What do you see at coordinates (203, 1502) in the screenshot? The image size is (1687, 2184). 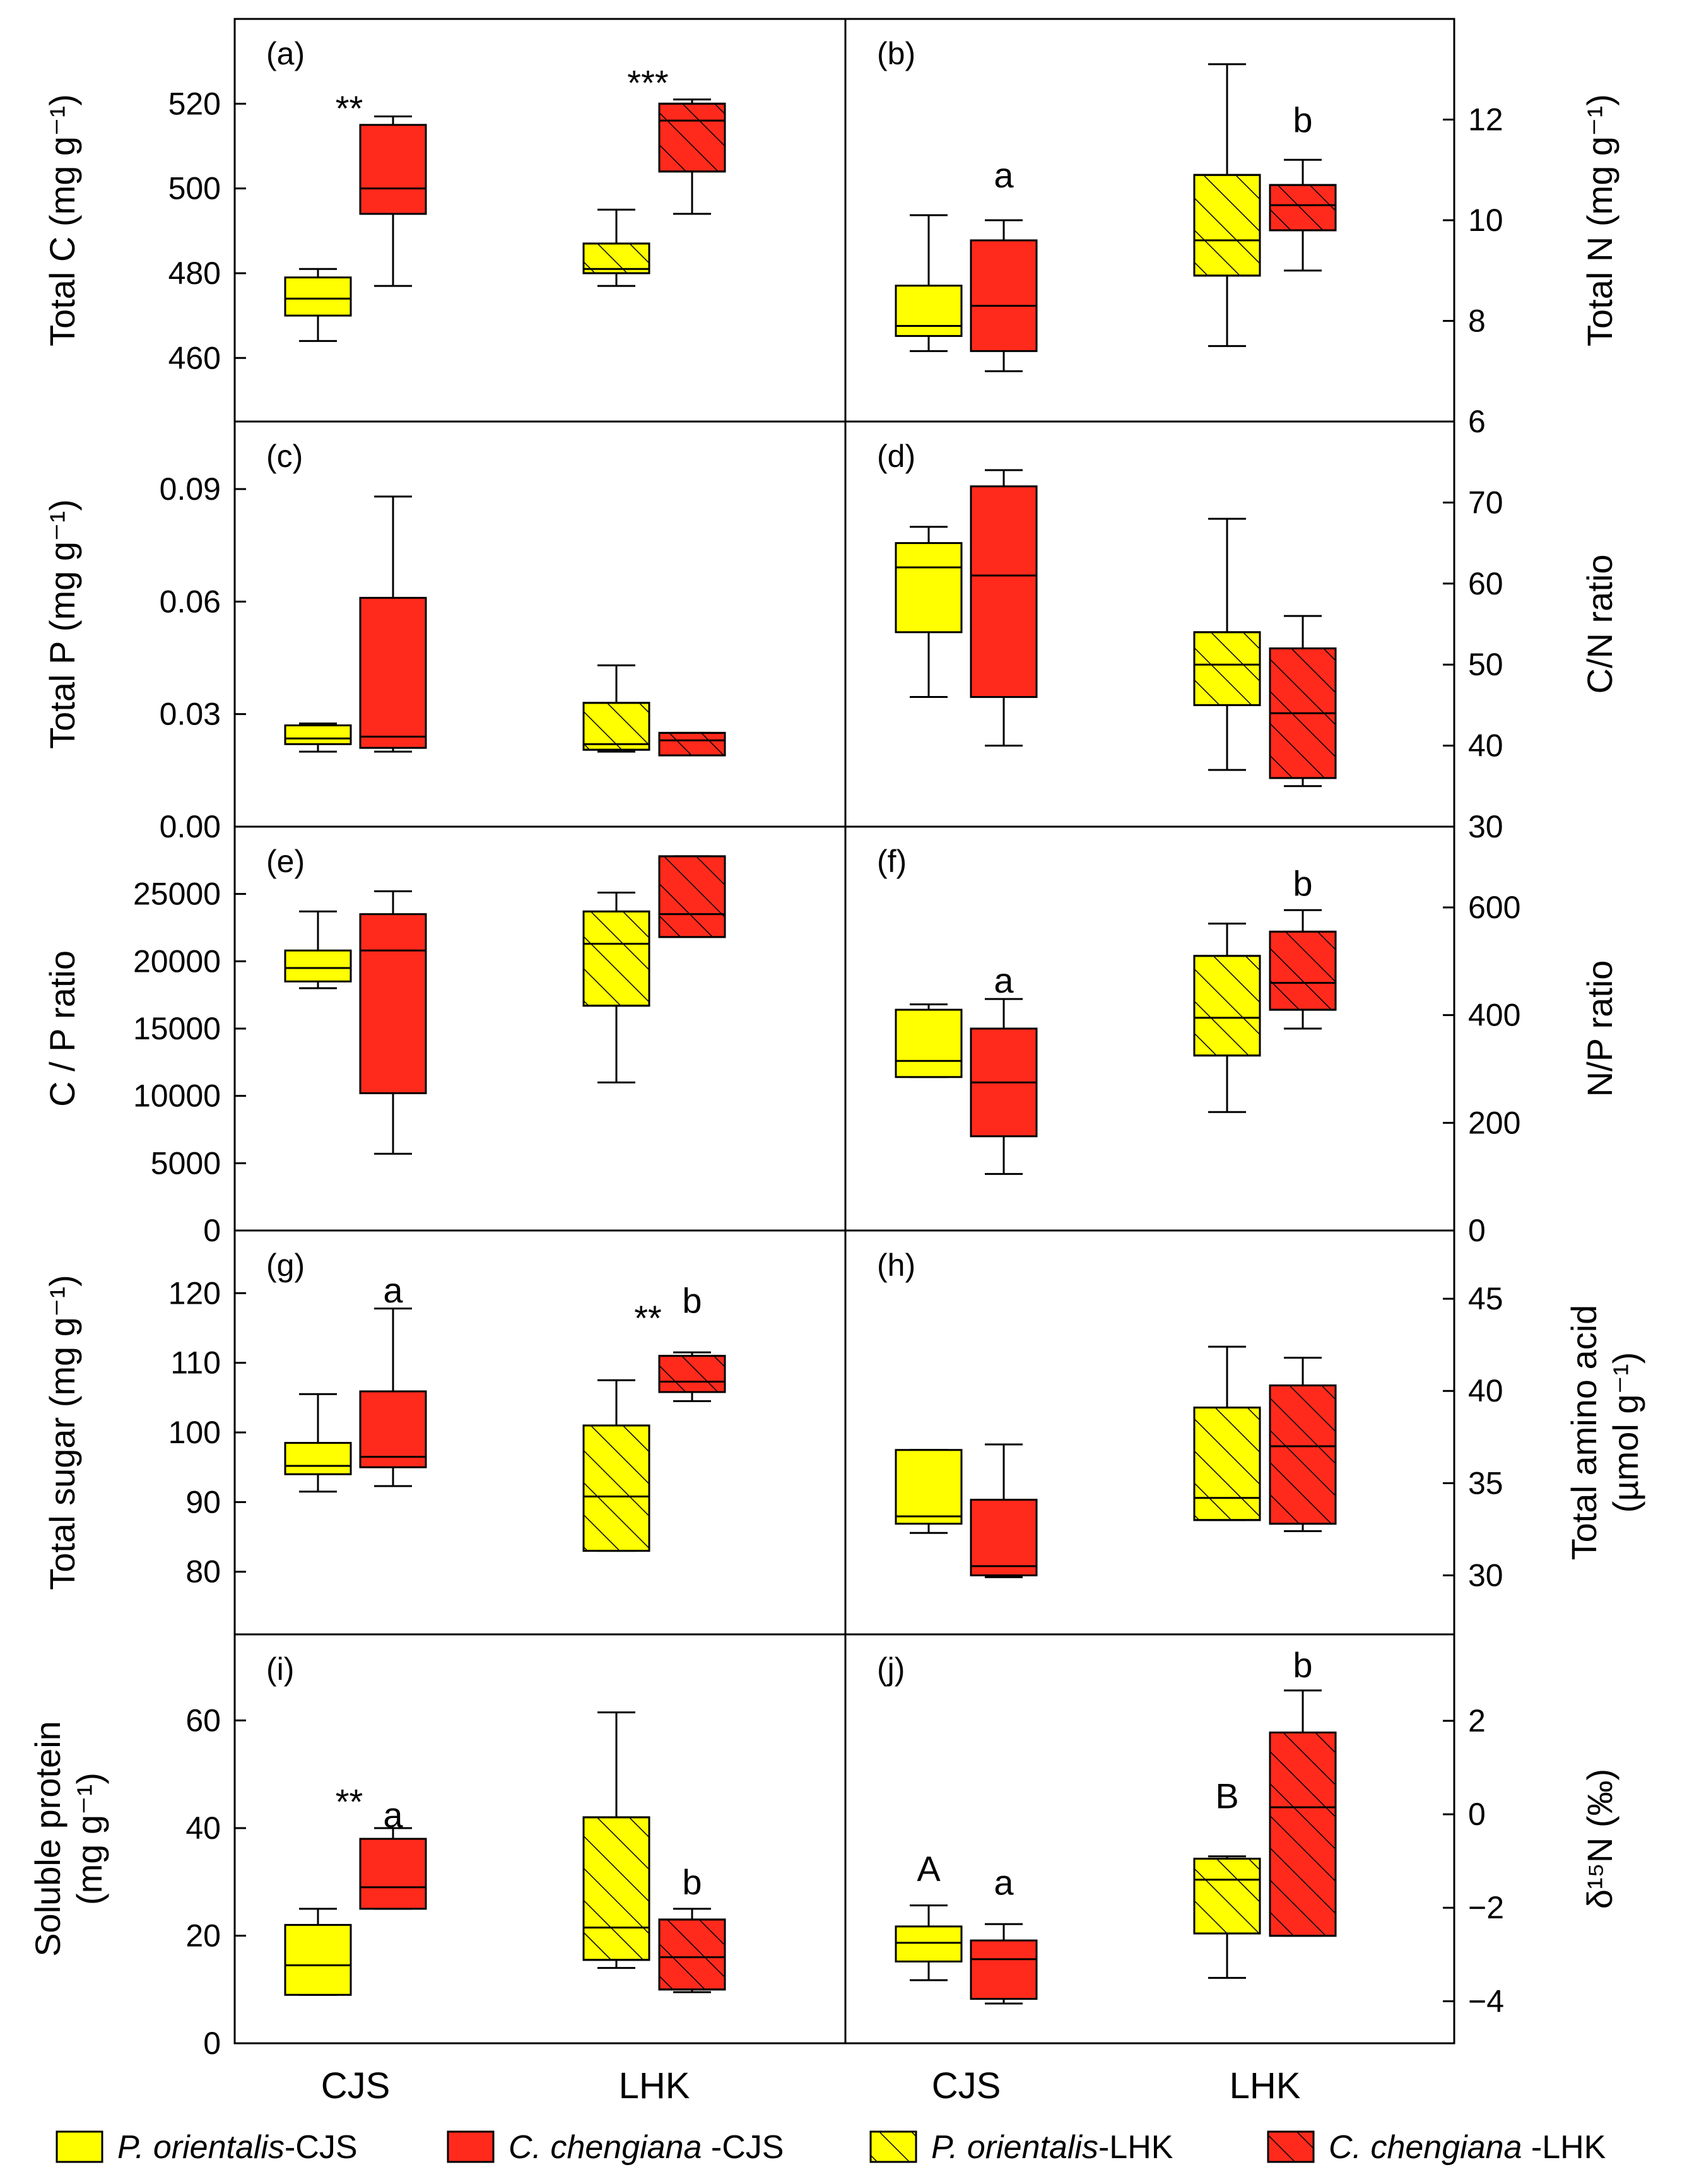 I see `y-tick-label: 90` at bounding box center [203, 1502].